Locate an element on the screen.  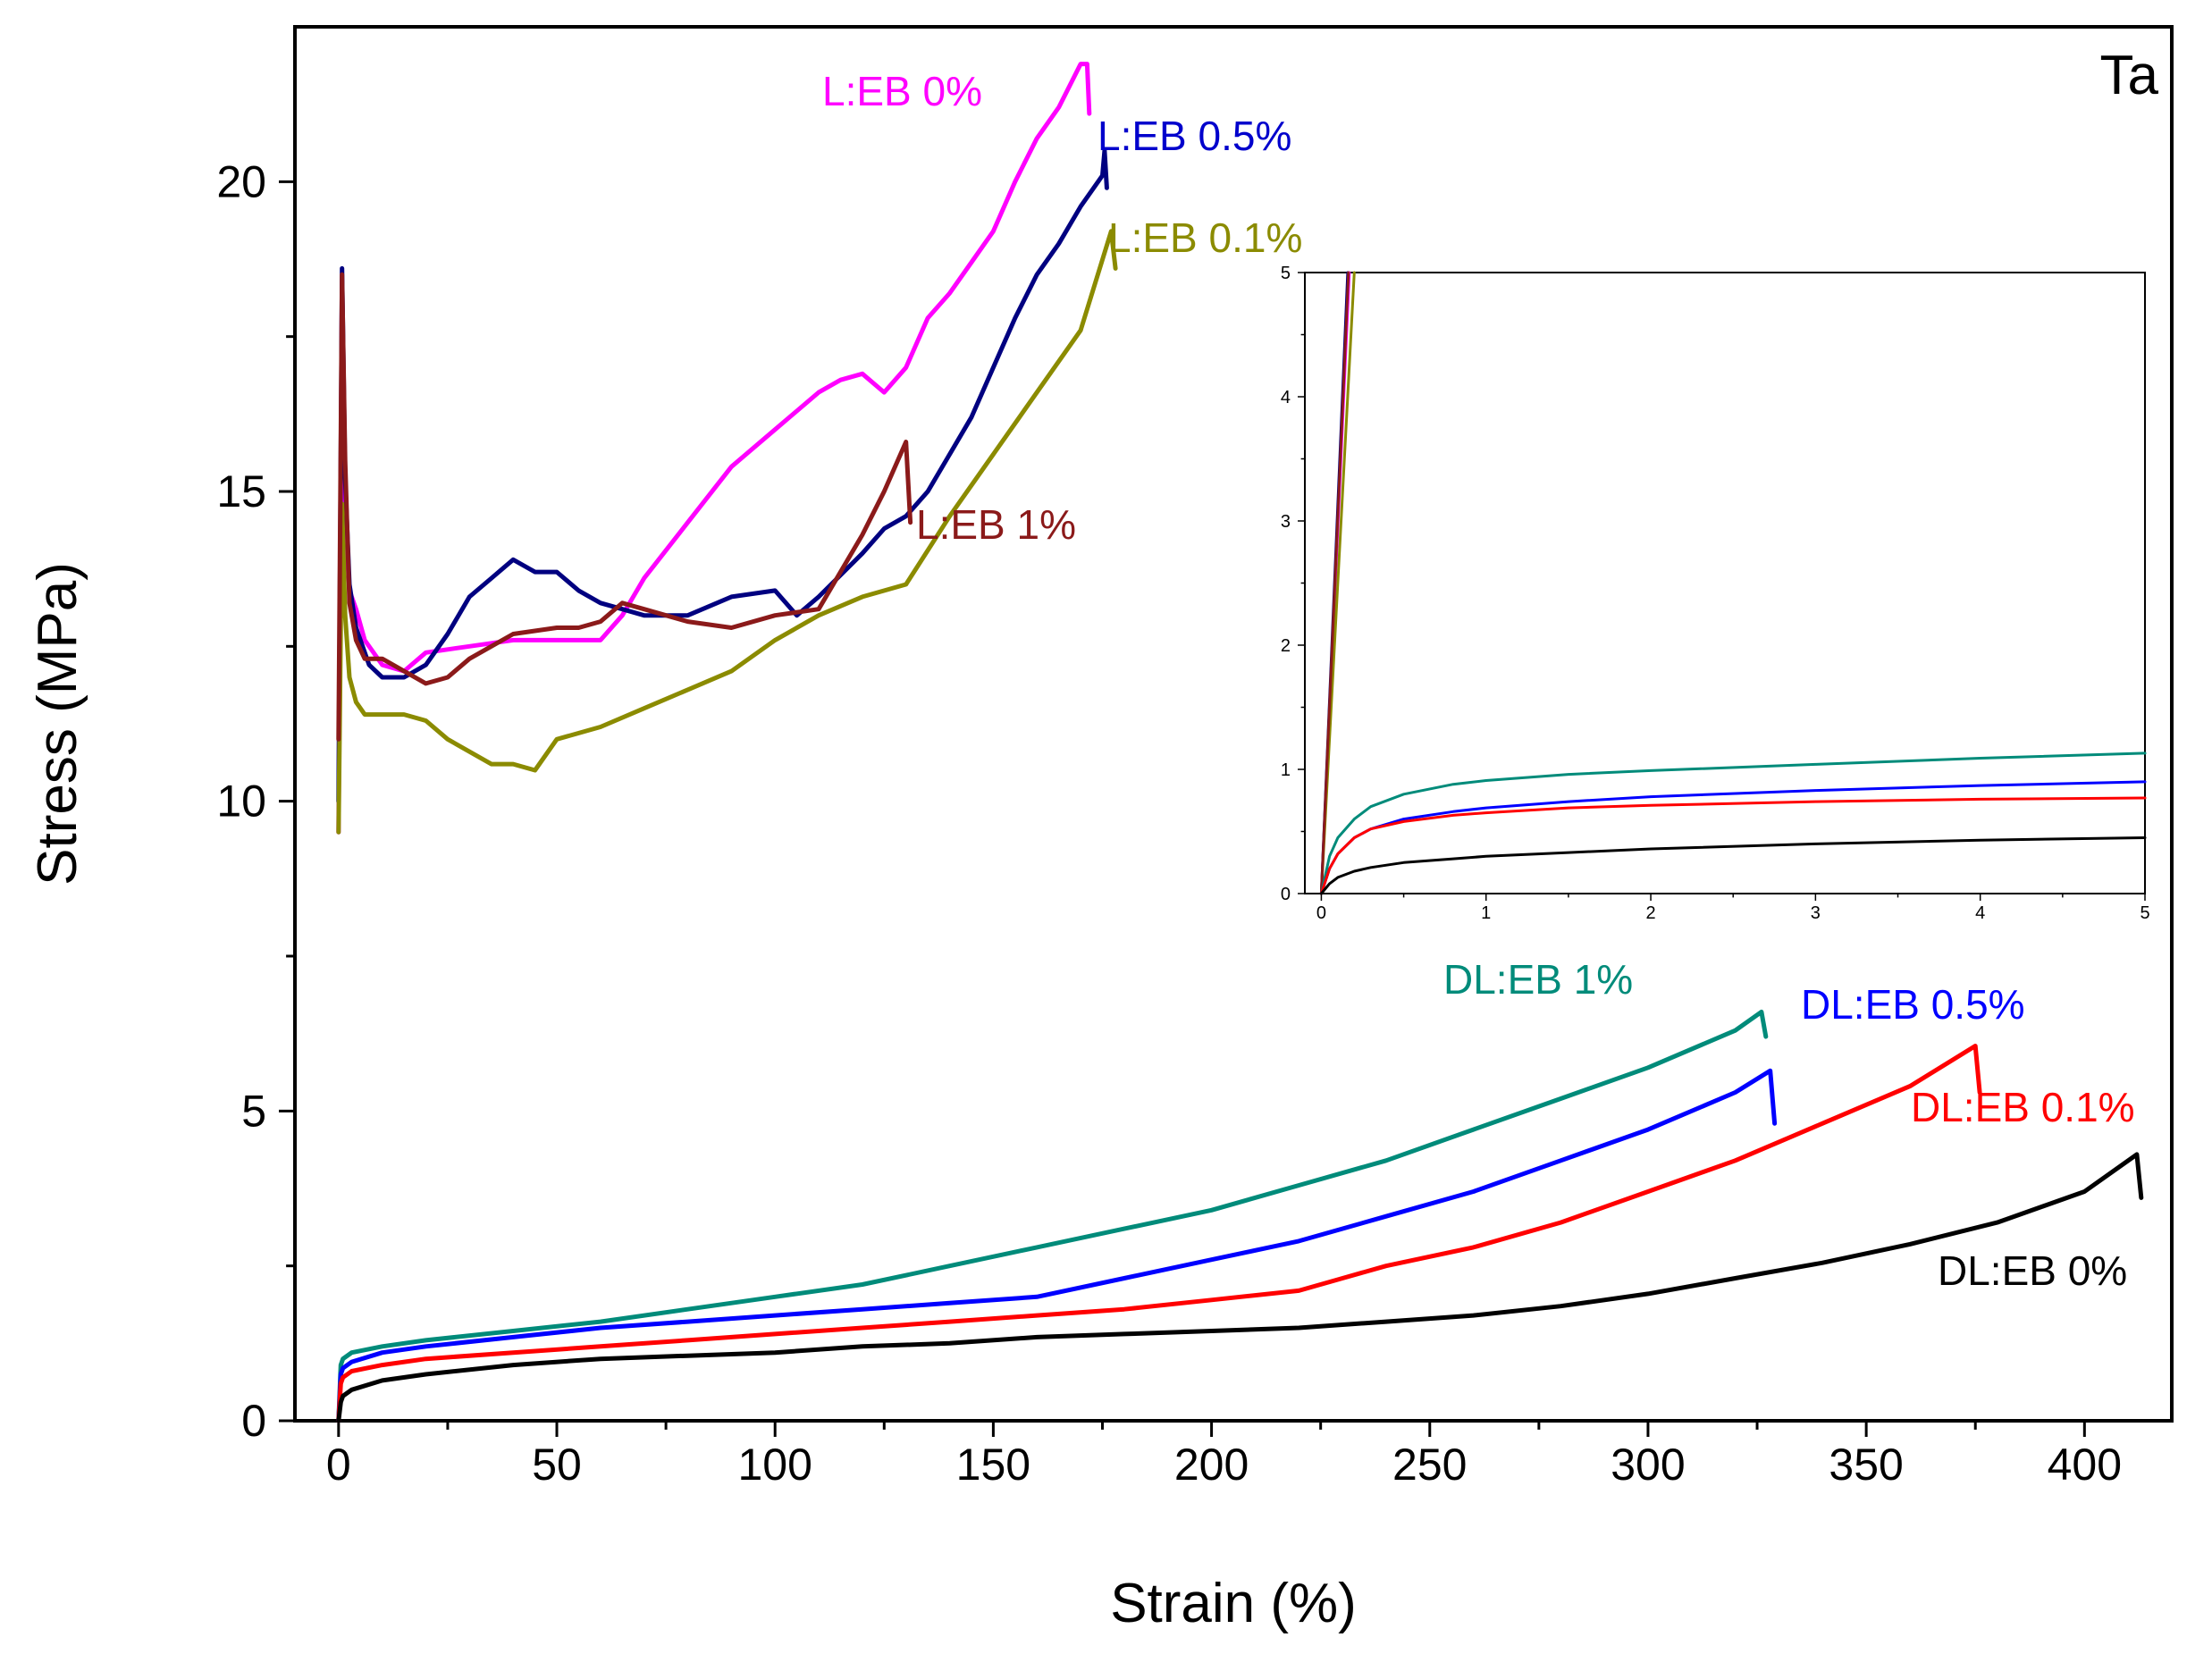
main-x-ticks: 0 50 100 150 200 250 300 350 400 is located at coordinates (1224, 1455).